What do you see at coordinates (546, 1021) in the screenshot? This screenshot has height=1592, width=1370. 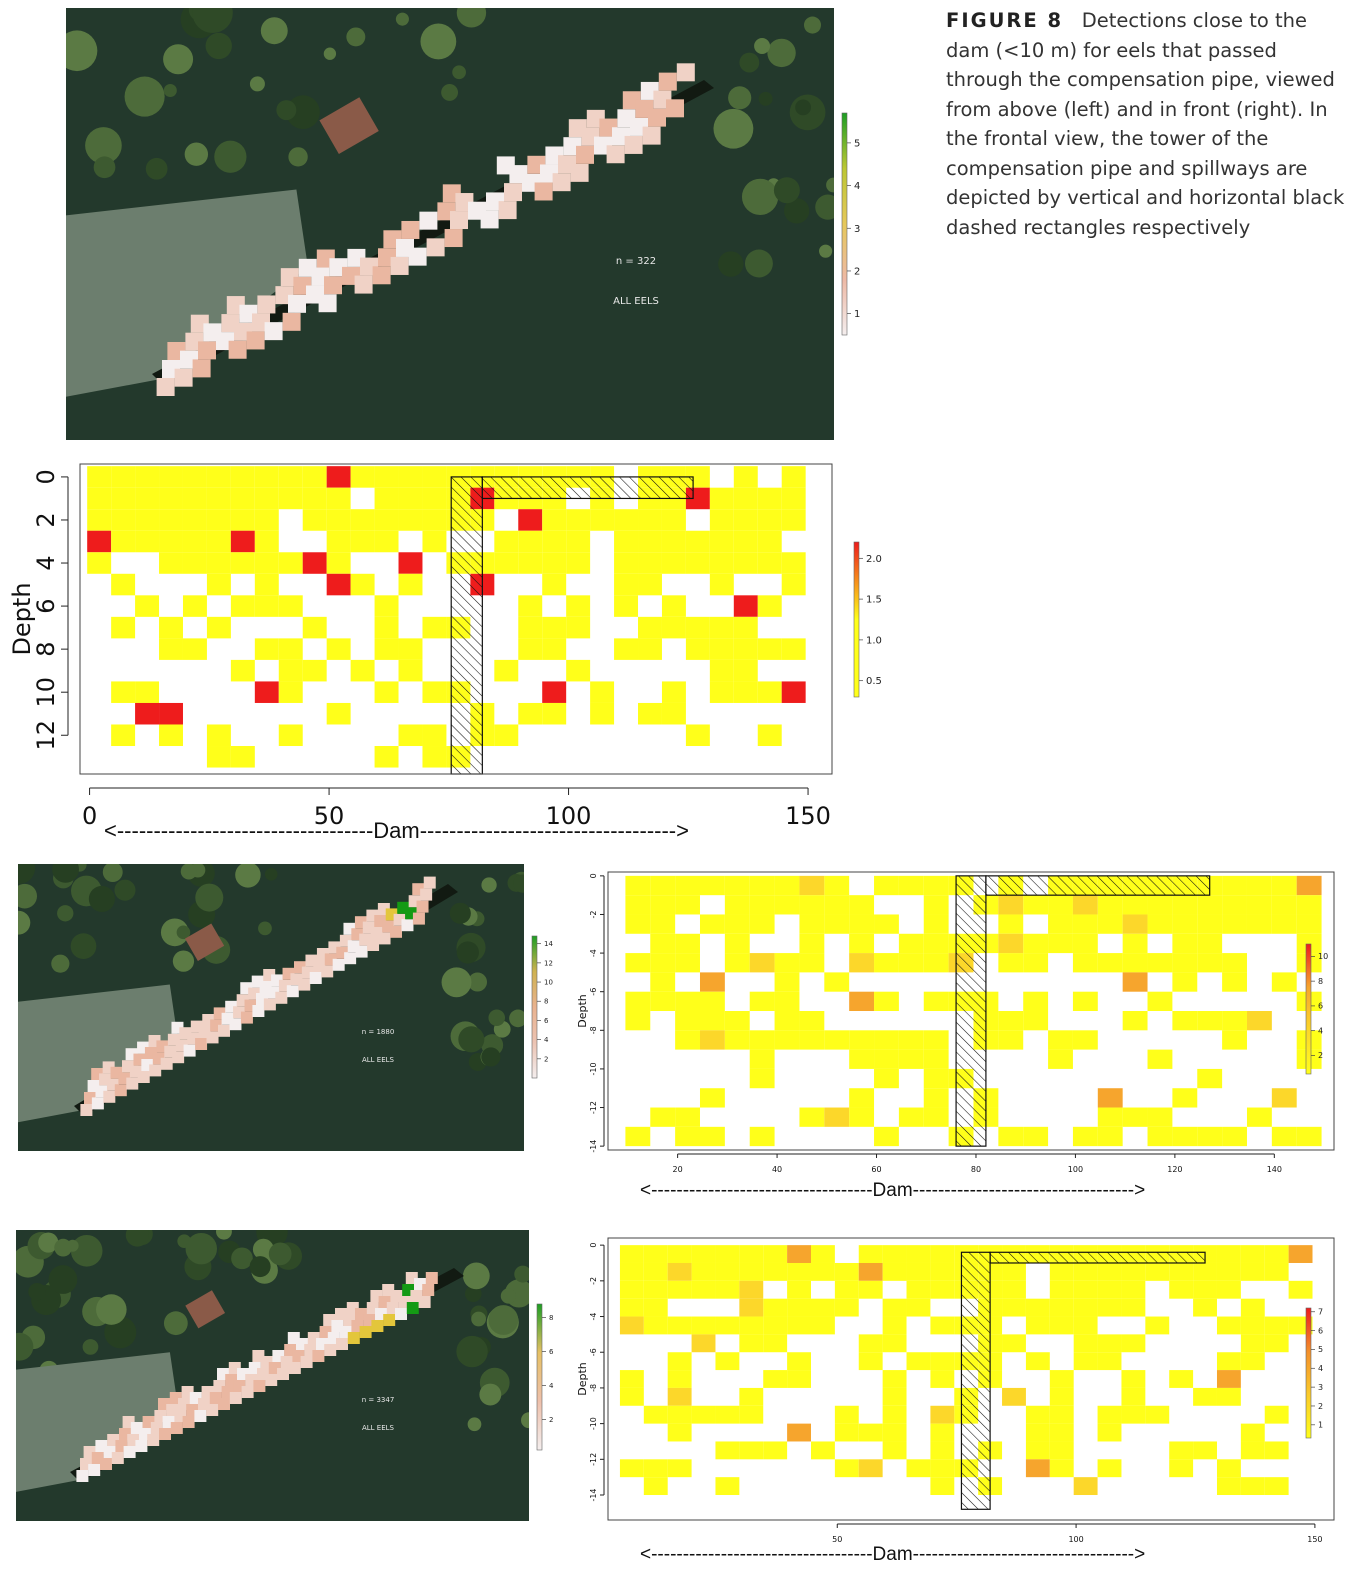 I see `colorbar-tick-label: 6` at bounding box center [546, 1021].